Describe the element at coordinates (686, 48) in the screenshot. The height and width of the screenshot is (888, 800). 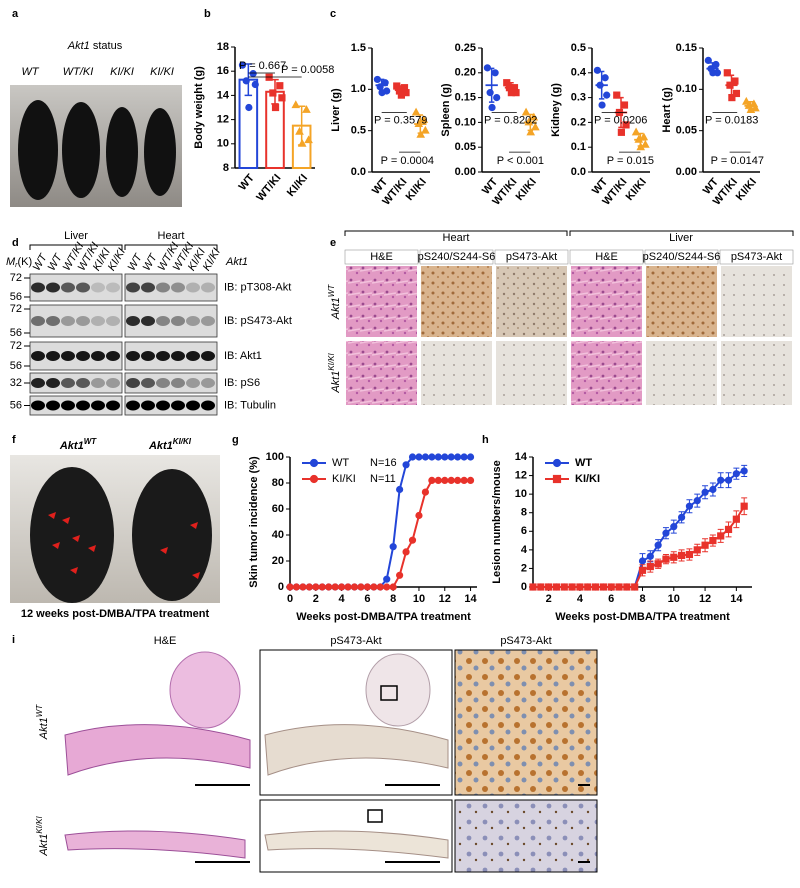
I see `y-tick-label: 0.15` at that location.